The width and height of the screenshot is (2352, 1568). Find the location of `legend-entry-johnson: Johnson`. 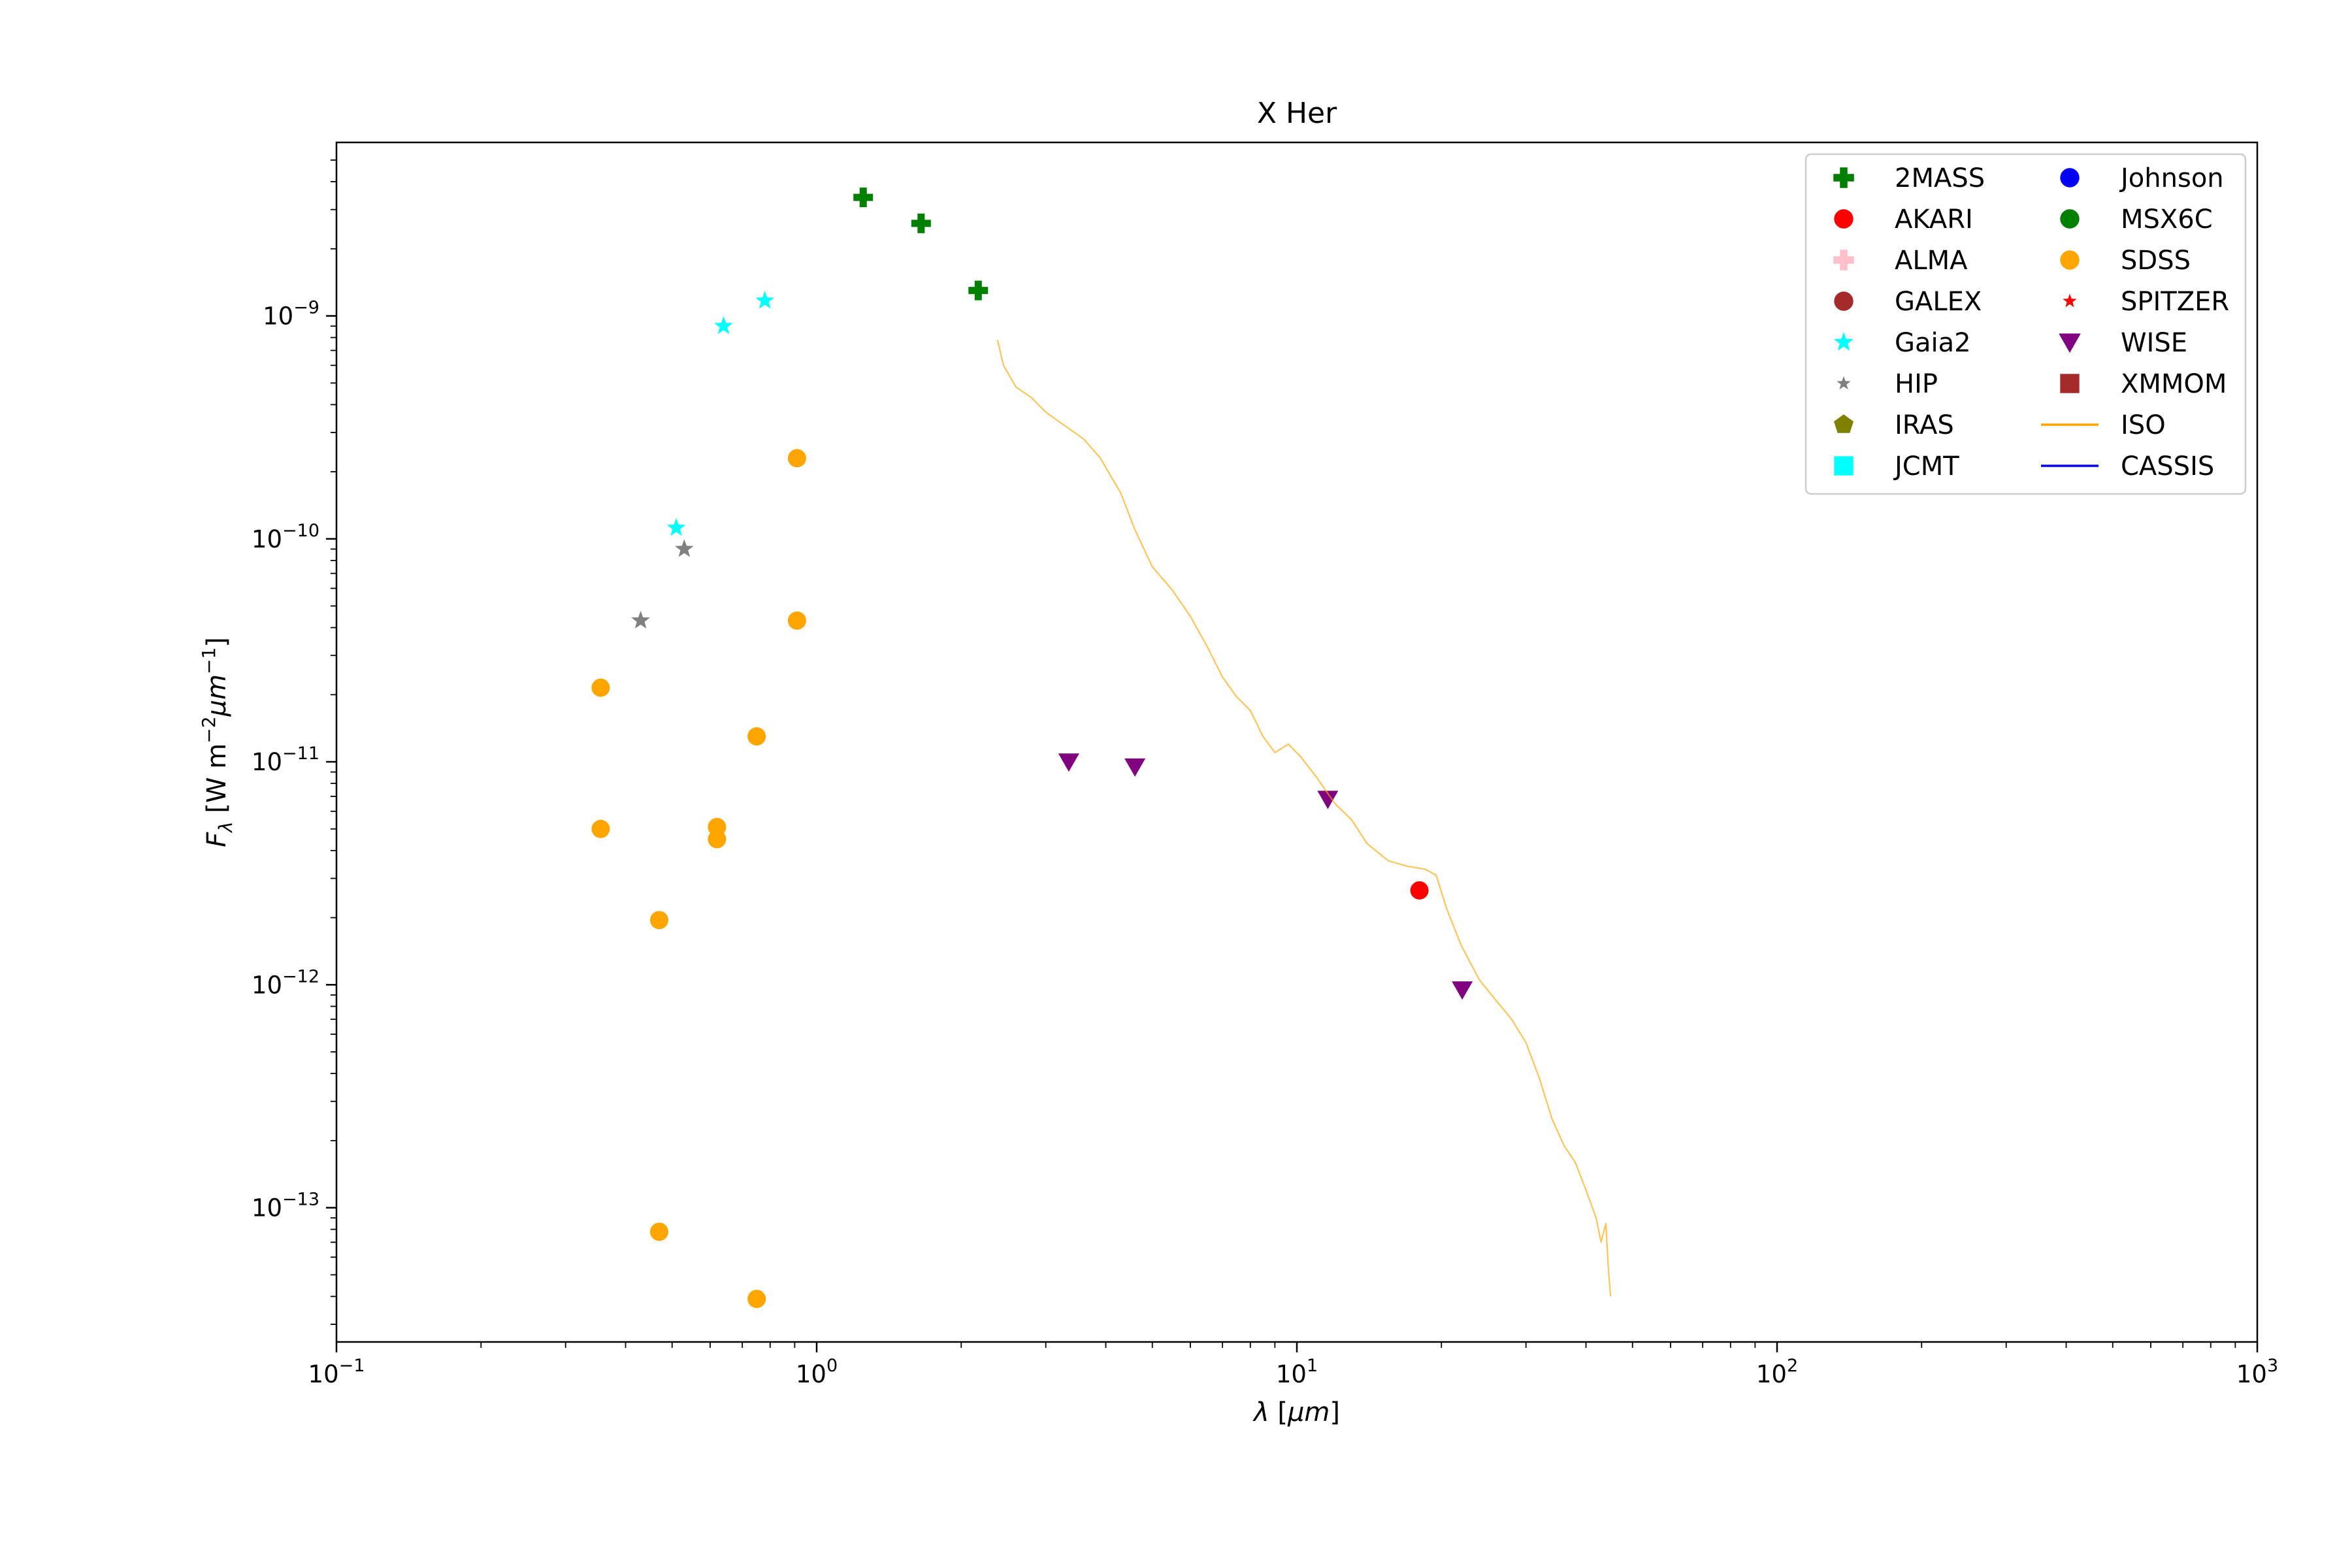

legend-entry-johnson: Johnson is located at coordinates (2142, 178).